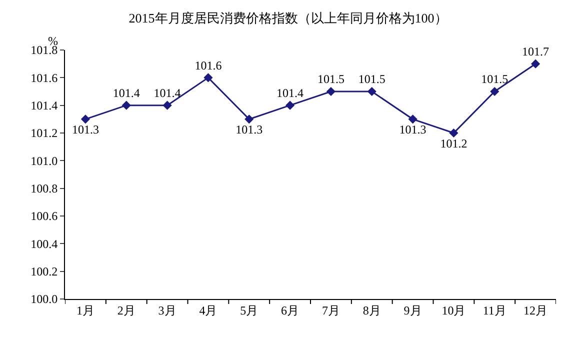 The width and height of the screenshot is (576, 339). Describe the element at coordinates (288, 18) in the screenshot. I see `chart-title: 2015年月度居民消费价格指数（以上年同月价格为100）` at that location.